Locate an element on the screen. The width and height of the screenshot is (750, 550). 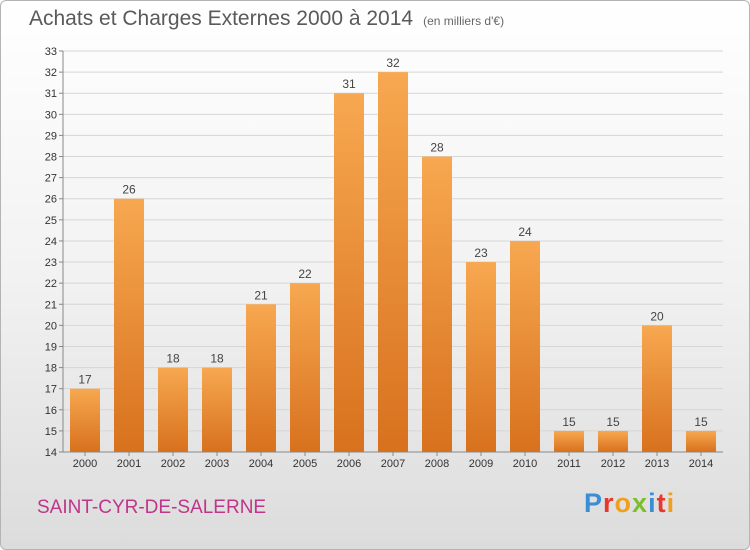
proxiti-logo: Proxiti is located at coordinates (629, 503).